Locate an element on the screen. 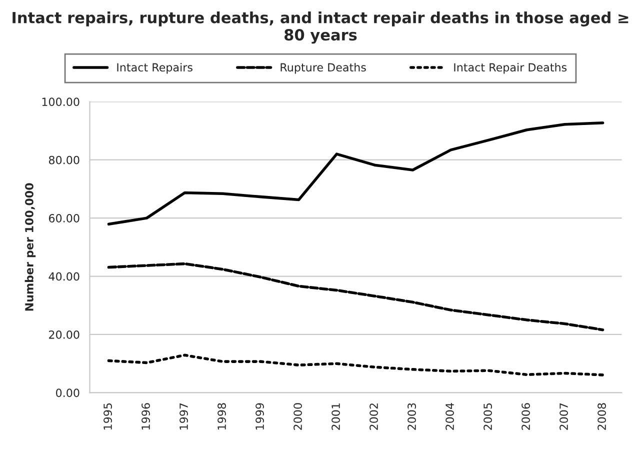 This screenshot has width=641, height=462. x-tick-label: 2006 is located at coordinates (526, 416).